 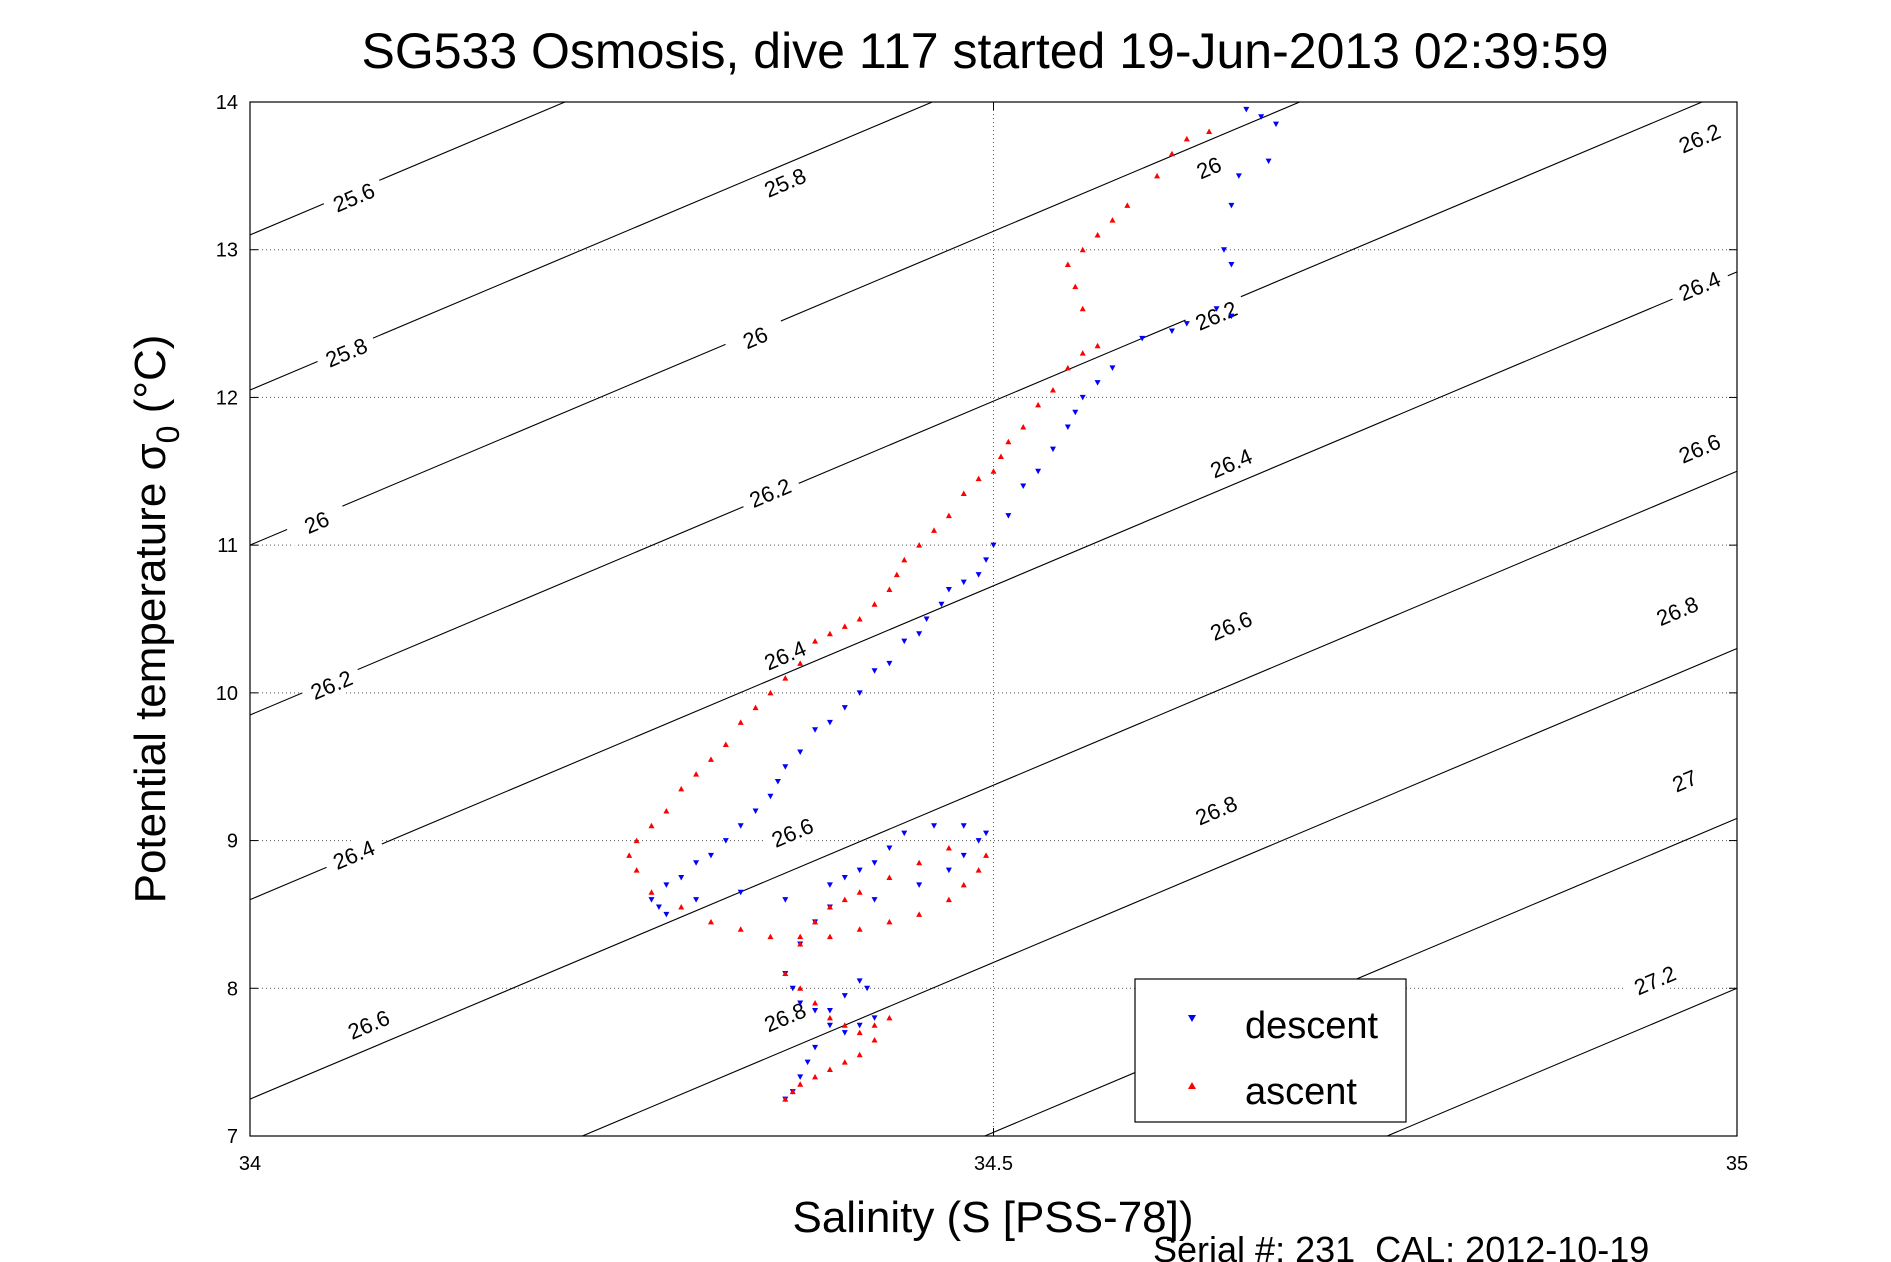 What do you see at coordinates (1655, 980) in the screenshot?
I see `contour-label-22: 27.2` at bounding box center [1655, 980].